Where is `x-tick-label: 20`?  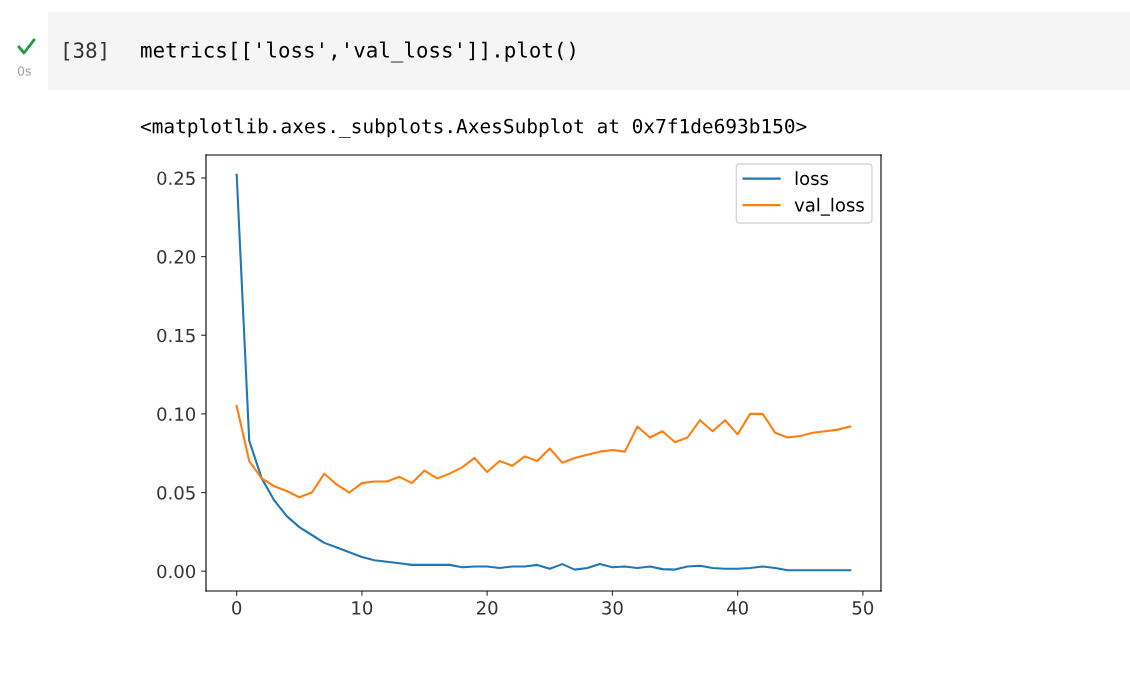 x-tick-label: 20 is located at coordinates (487, 608).